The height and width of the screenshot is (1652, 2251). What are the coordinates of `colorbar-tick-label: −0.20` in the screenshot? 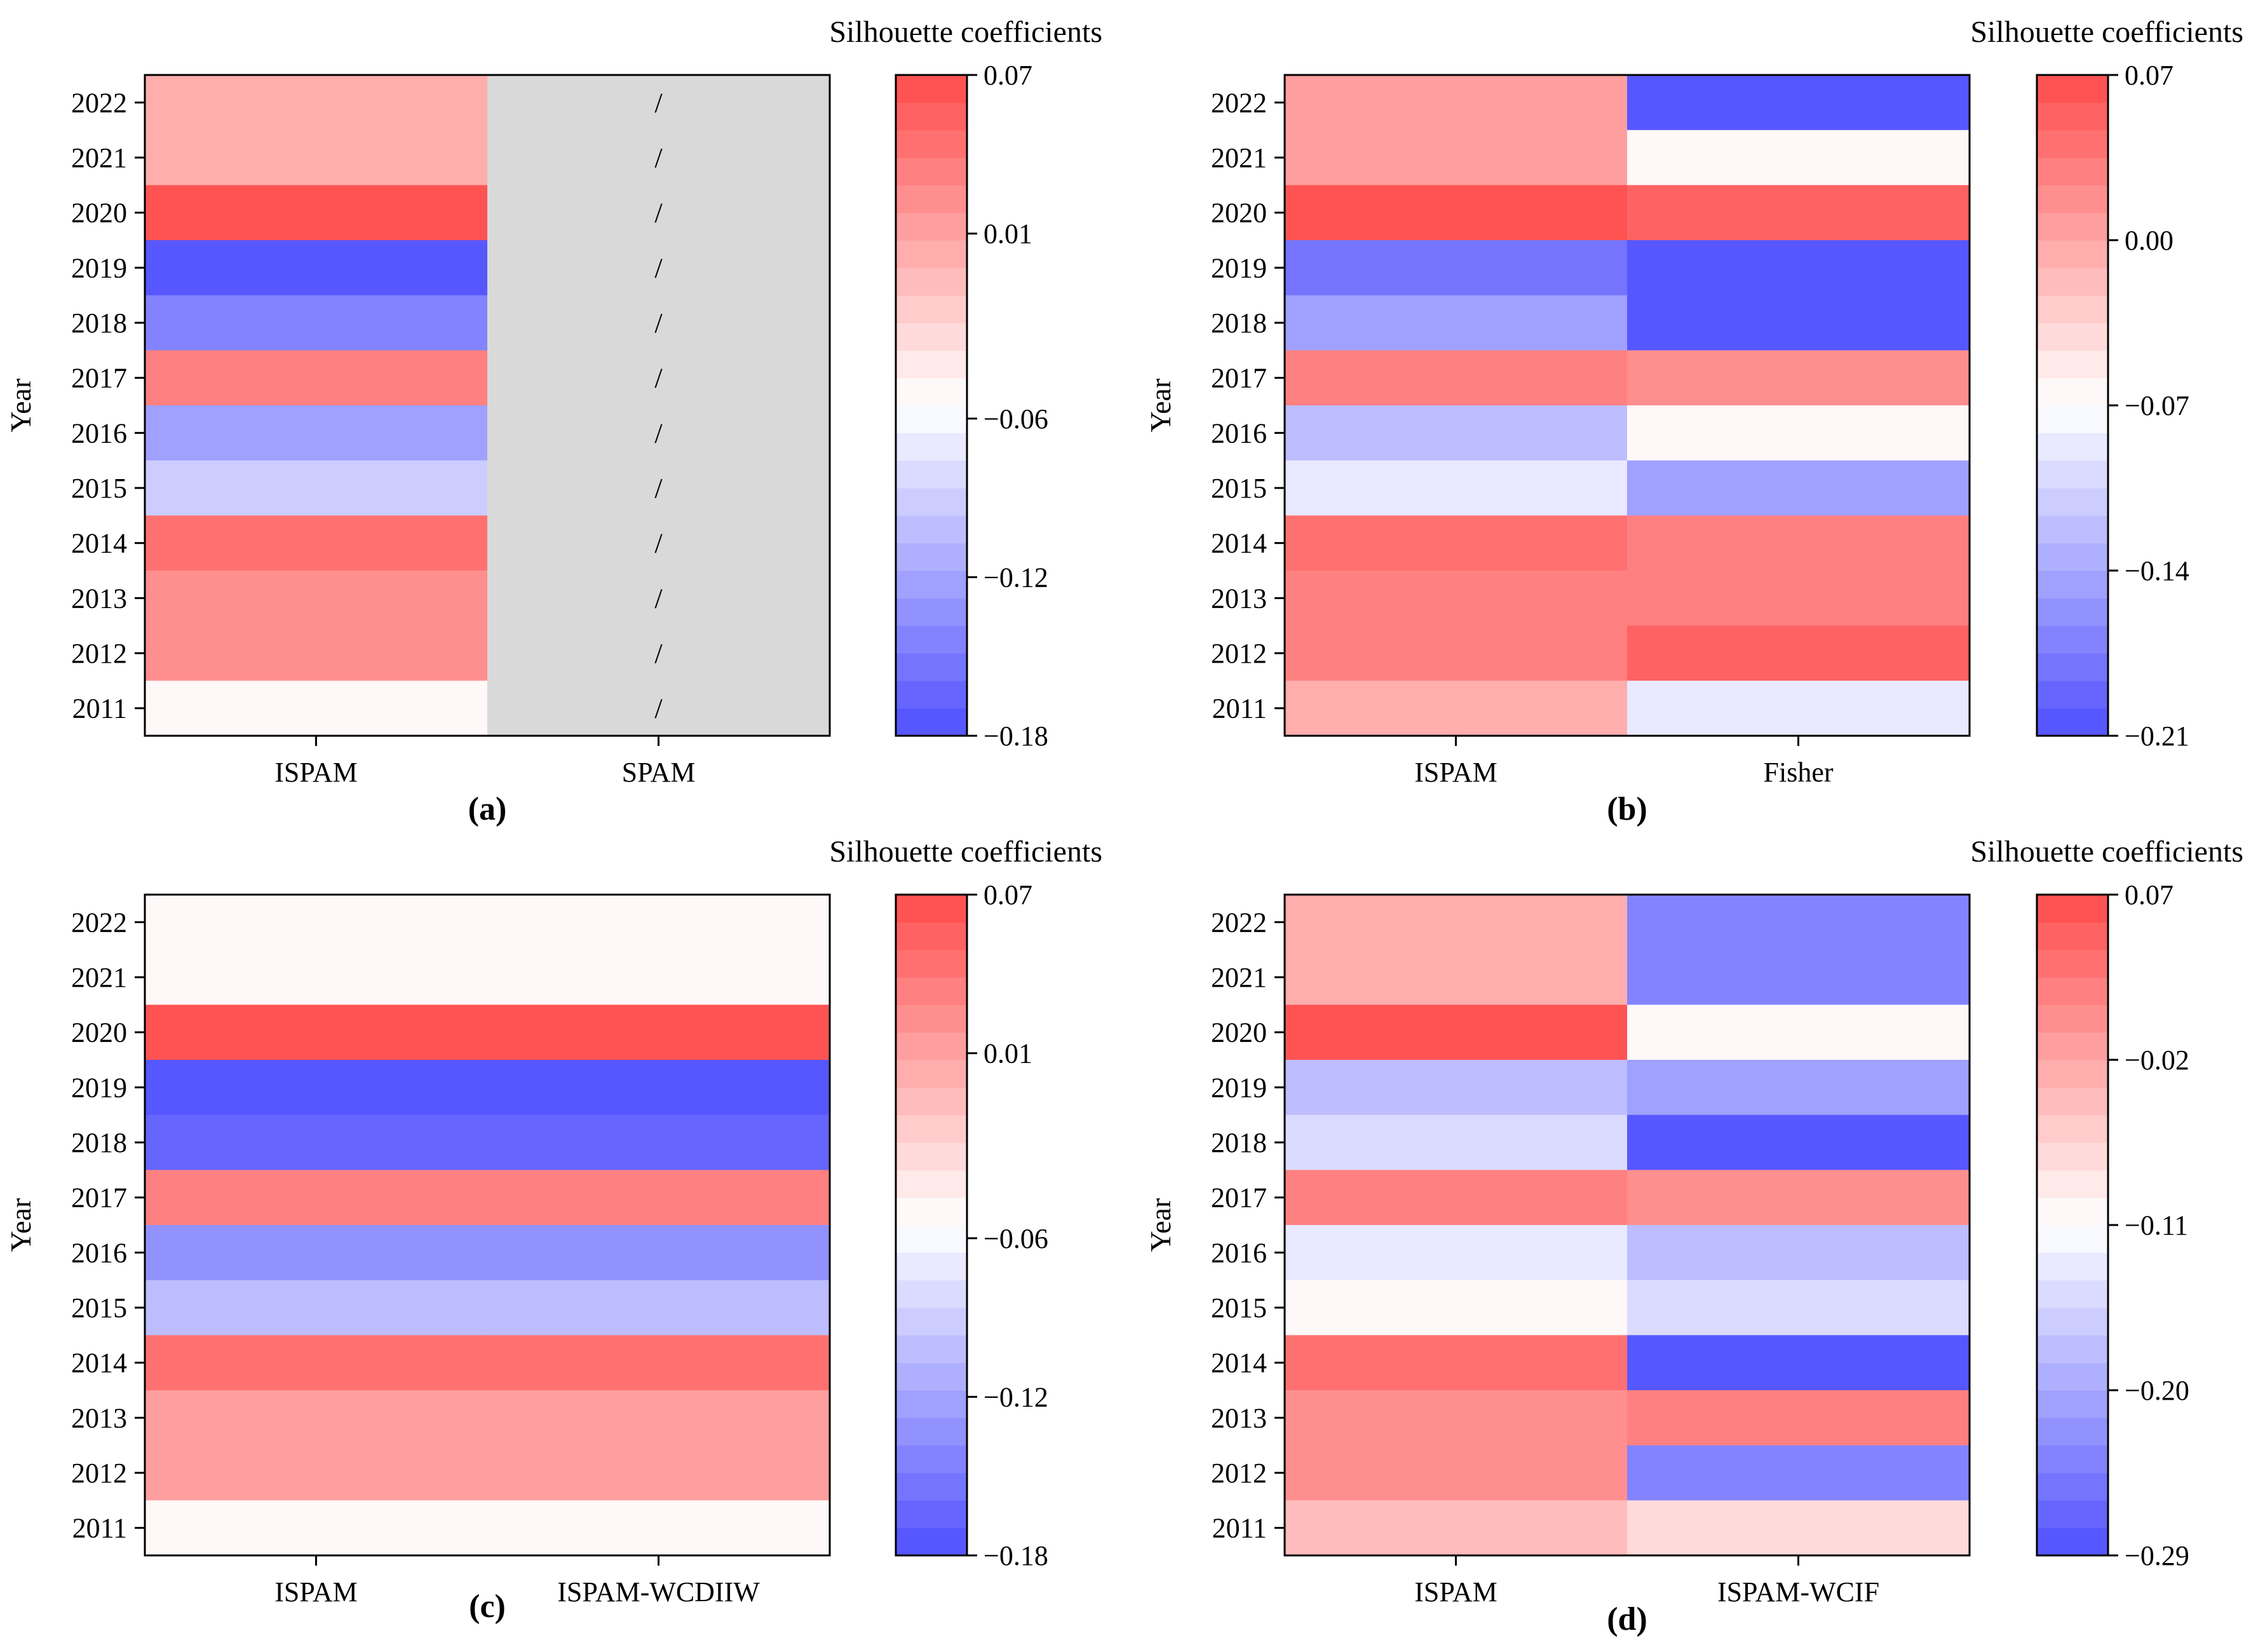 It's located at (2157, 1390).